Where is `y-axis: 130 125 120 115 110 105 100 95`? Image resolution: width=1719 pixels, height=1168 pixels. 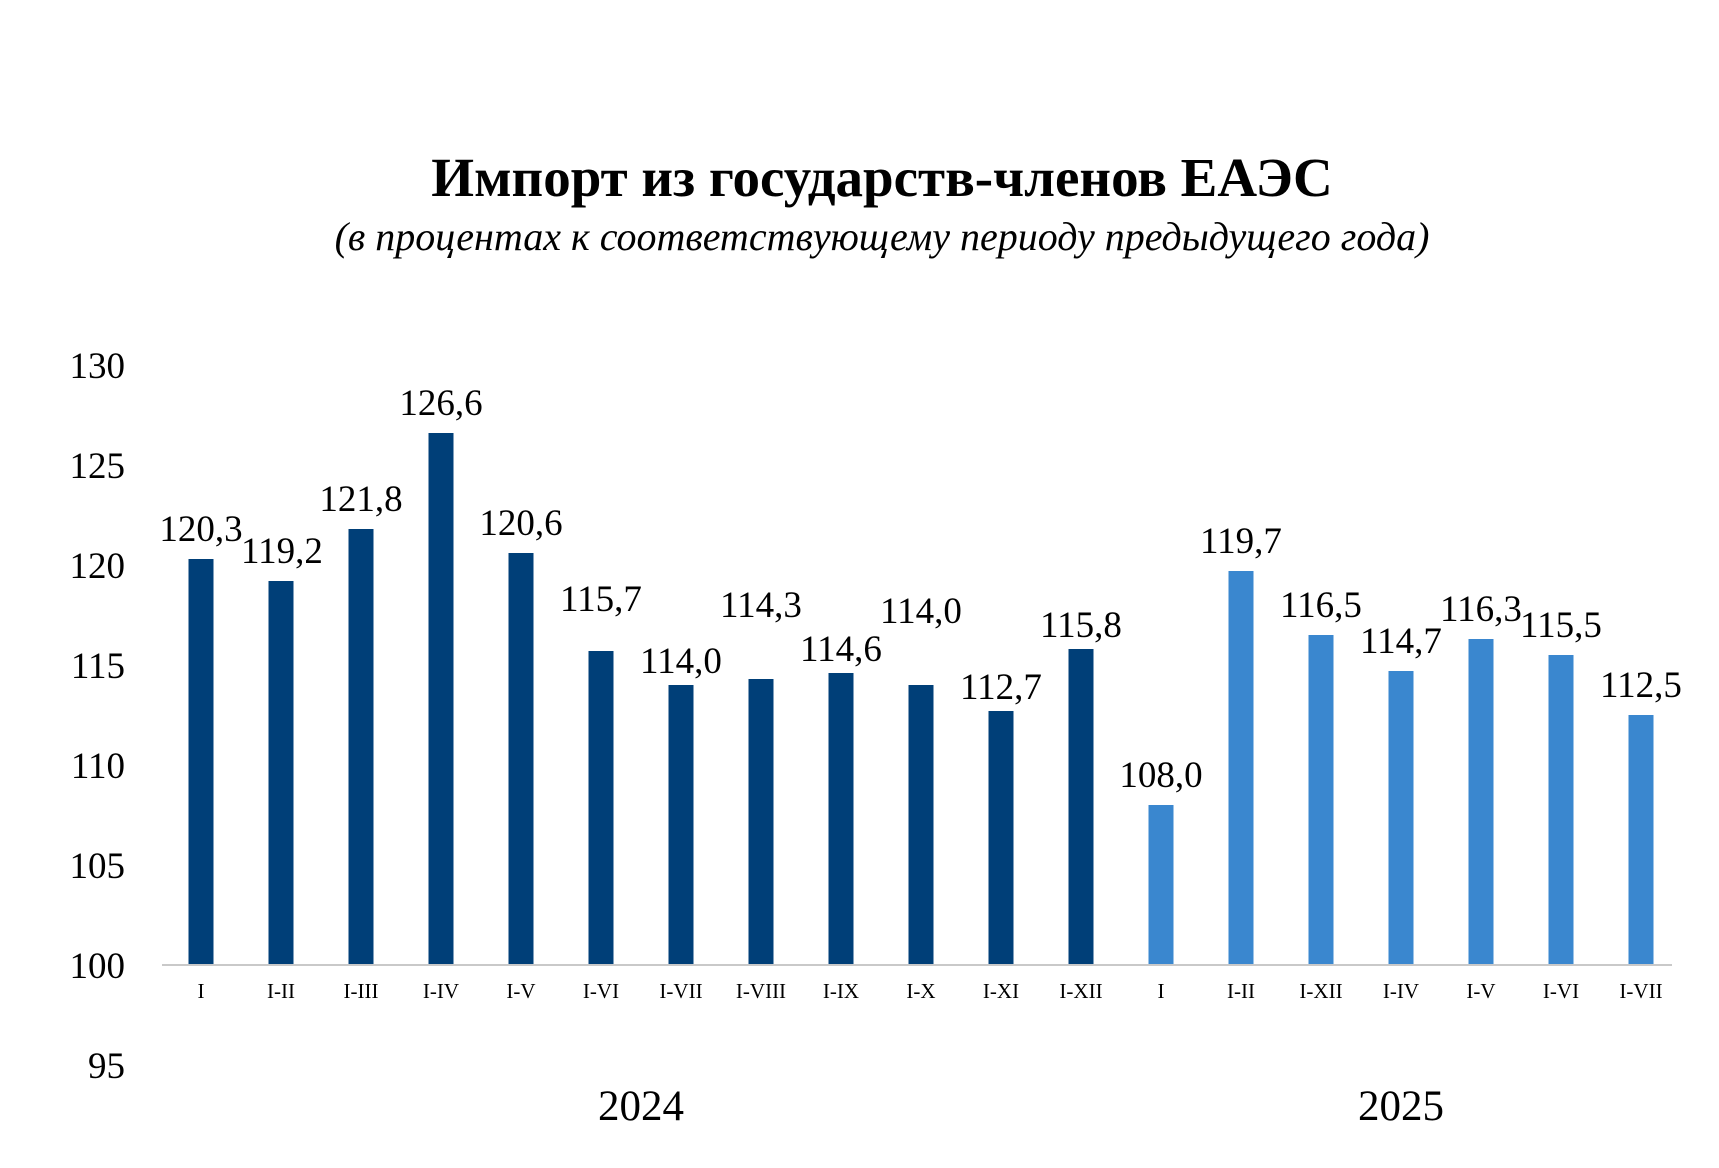
y-axis: 130 125 120 115 110 105 100 95 is located at coordinates (98, 716).